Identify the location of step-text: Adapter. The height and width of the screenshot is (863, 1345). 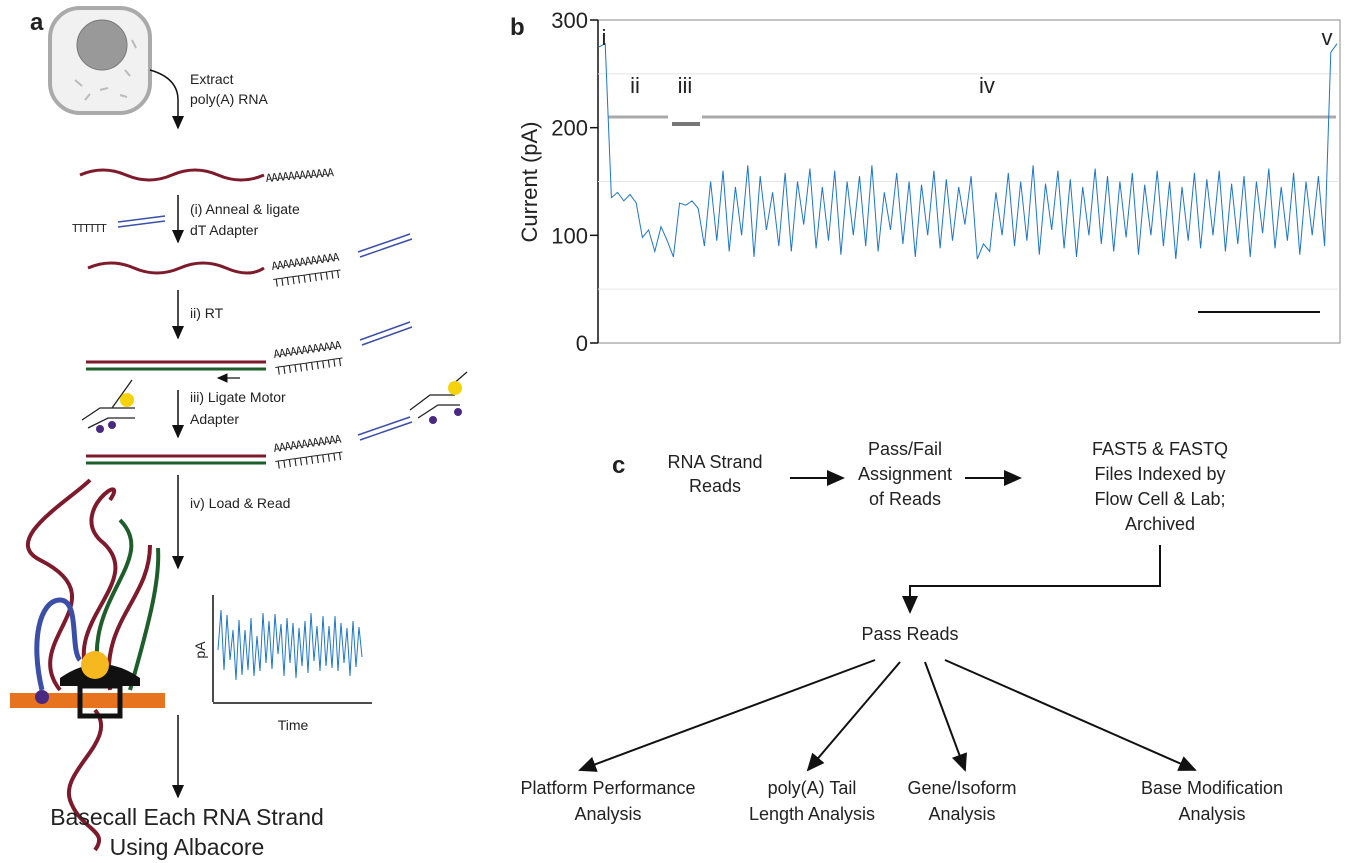
(214, 419).